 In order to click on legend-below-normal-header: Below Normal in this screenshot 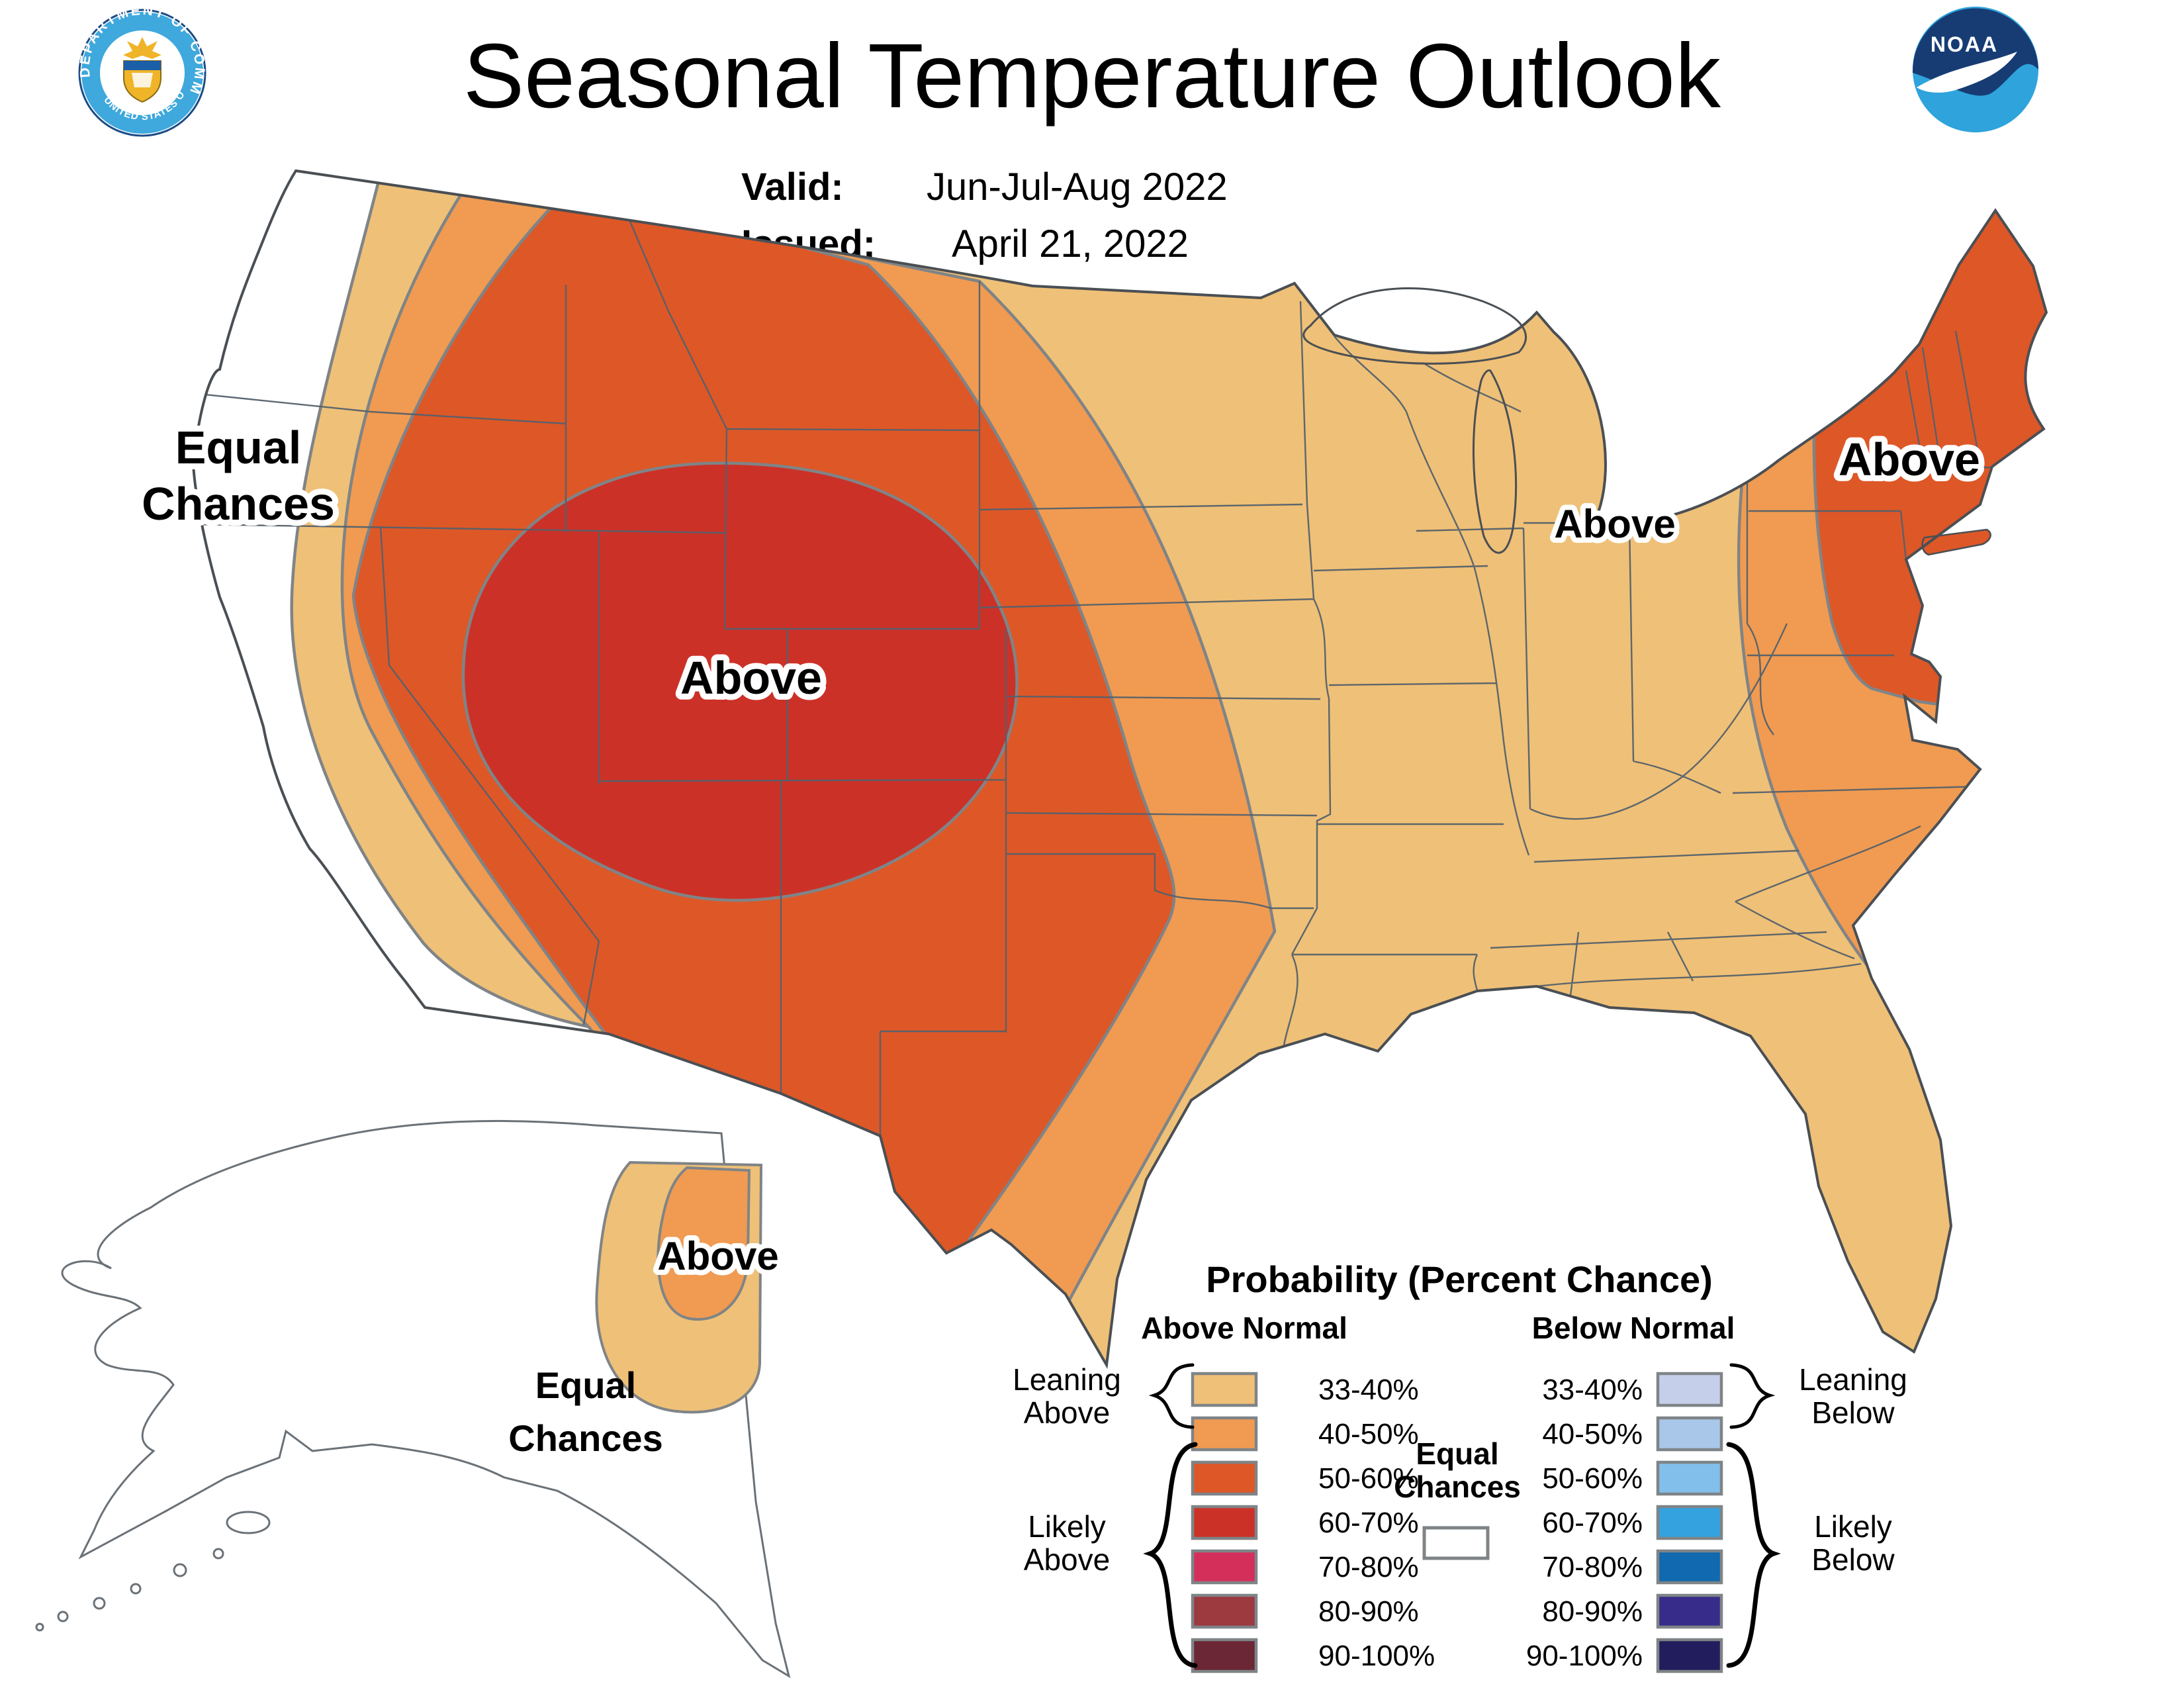, I will do `click(1633, 1328)`.